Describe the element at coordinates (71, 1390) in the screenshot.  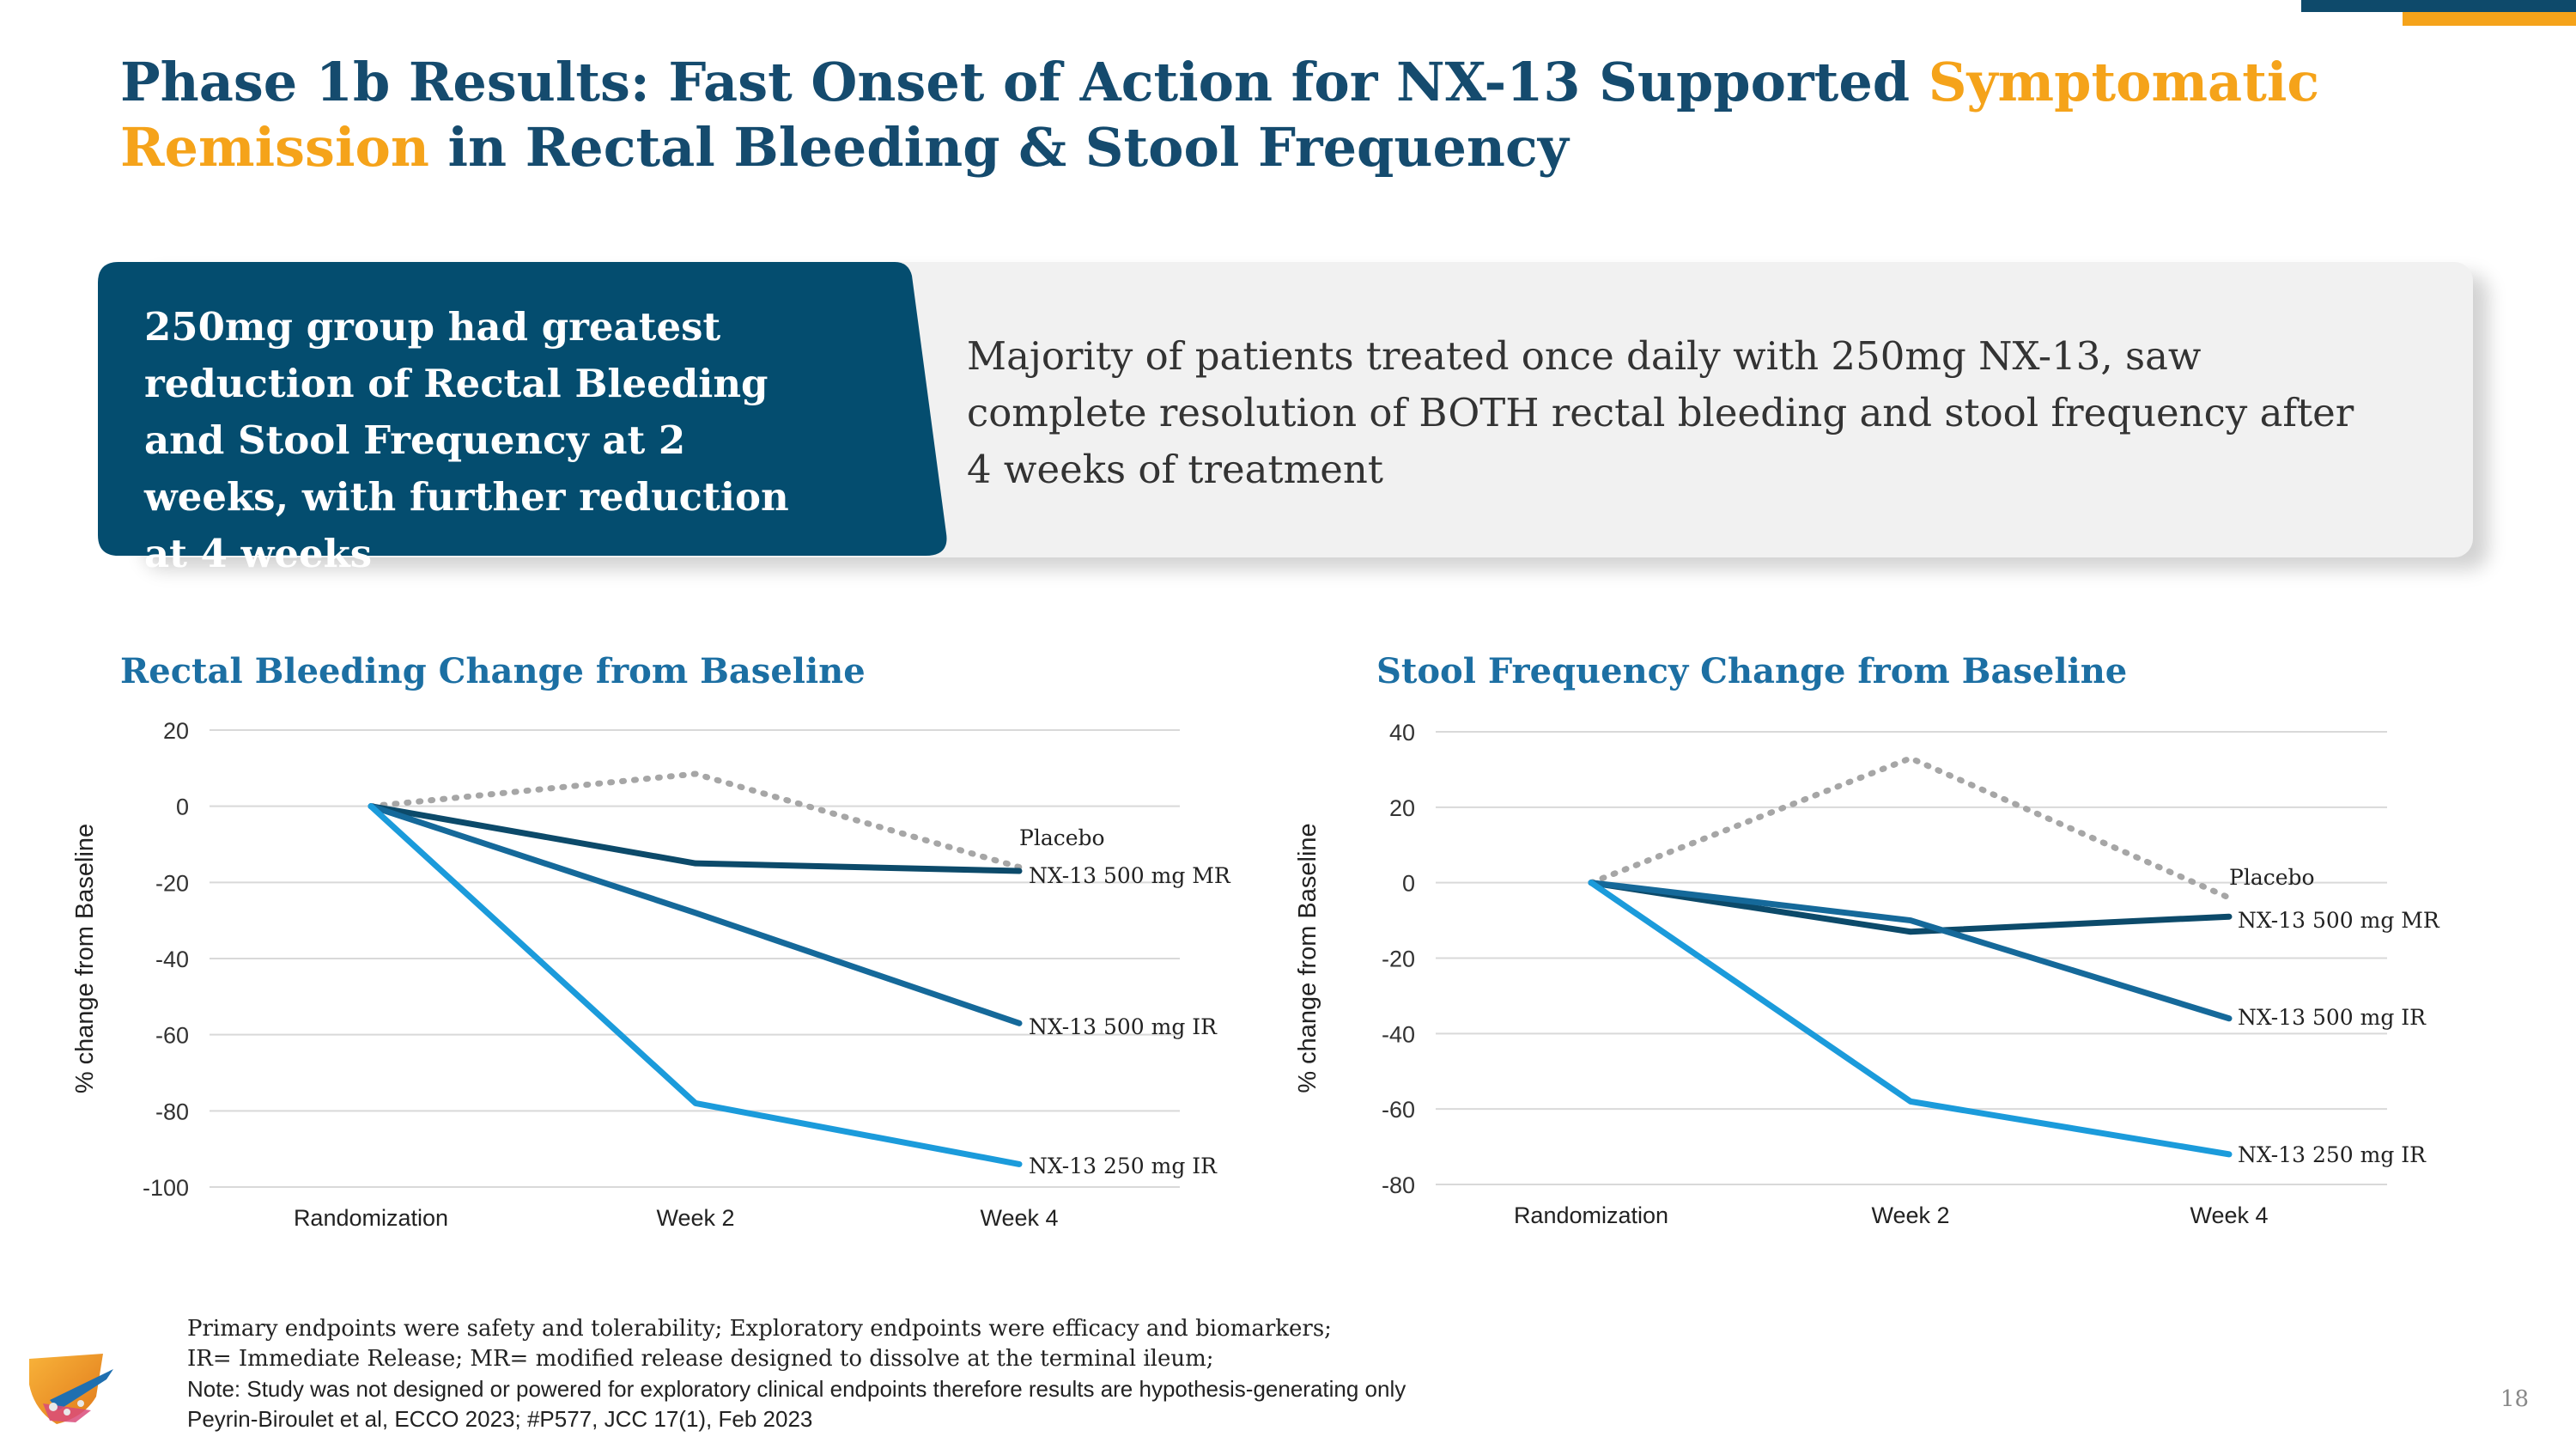
I see `company-shield-logo` at that location.